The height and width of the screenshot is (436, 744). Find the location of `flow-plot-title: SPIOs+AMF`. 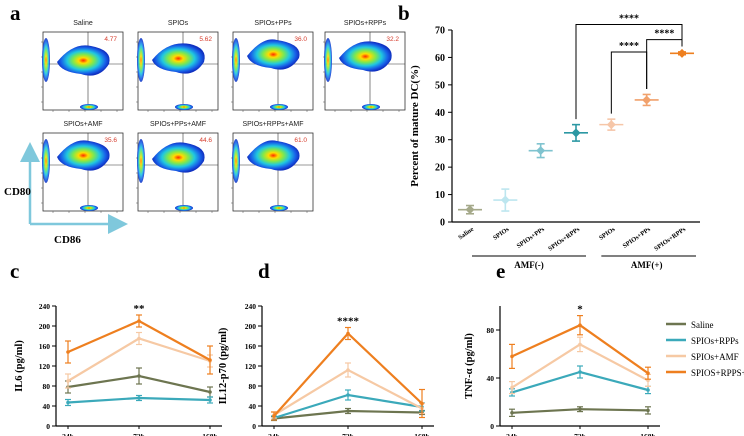

flow-plot-title: SPIOs+AMF is located at coordinates (82, 124).